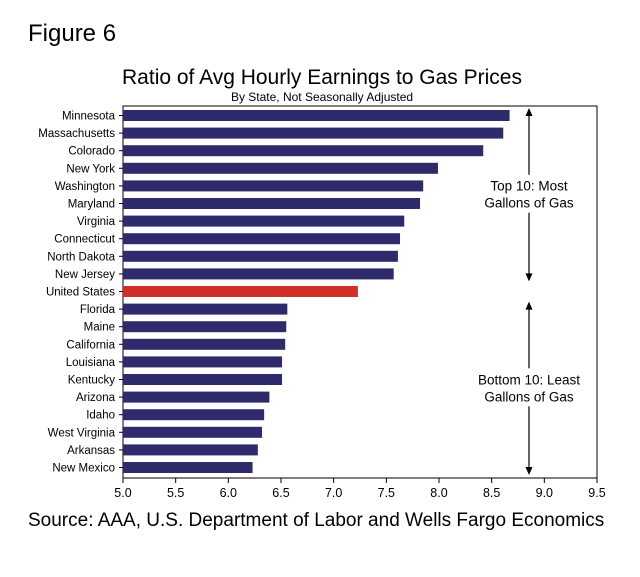 This screenshot has width=640, height=577. What do you see at coordinates (264, 221) in the screenshot?
I see `bar-virginia` at bounding box center [264, 221].